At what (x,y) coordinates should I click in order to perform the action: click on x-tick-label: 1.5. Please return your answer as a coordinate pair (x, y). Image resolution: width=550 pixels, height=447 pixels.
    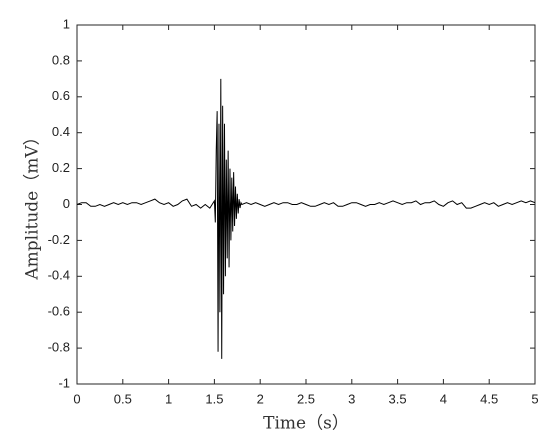
    Looking at the image, I should click on (214, 398).